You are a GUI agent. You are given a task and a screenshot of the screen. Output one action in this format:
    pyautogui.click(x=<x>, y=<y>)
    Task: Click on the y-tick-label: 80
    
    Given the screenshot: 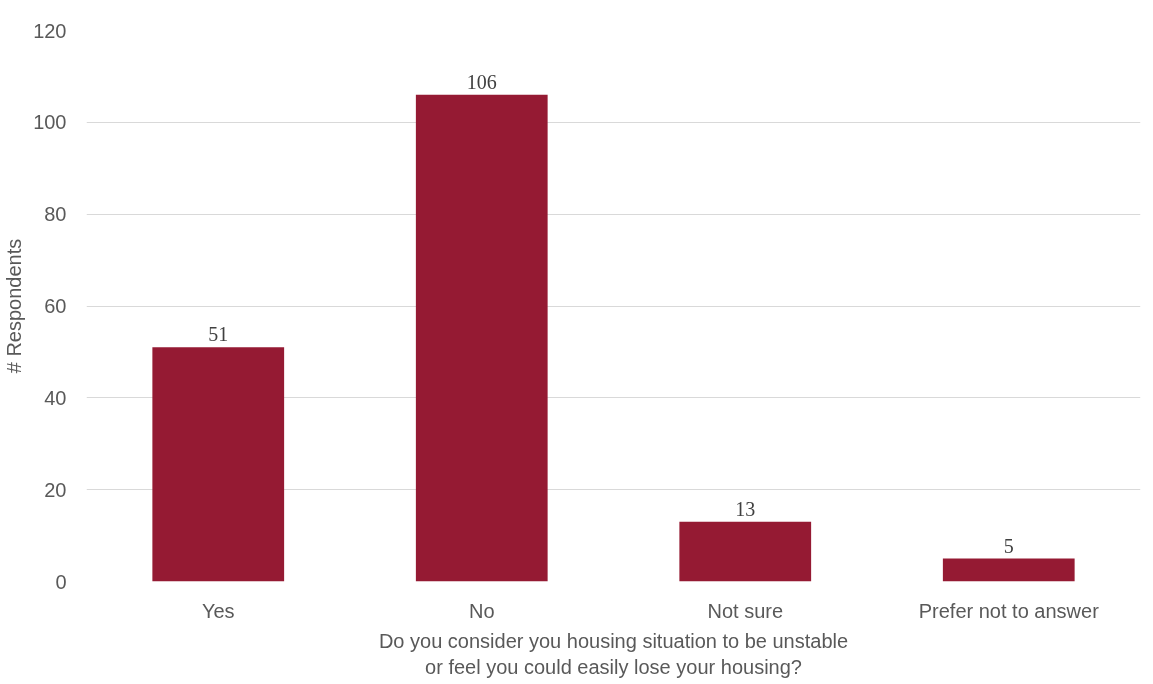 What is the action you would take?
    pyautogui.click(x=55, y=214)
    